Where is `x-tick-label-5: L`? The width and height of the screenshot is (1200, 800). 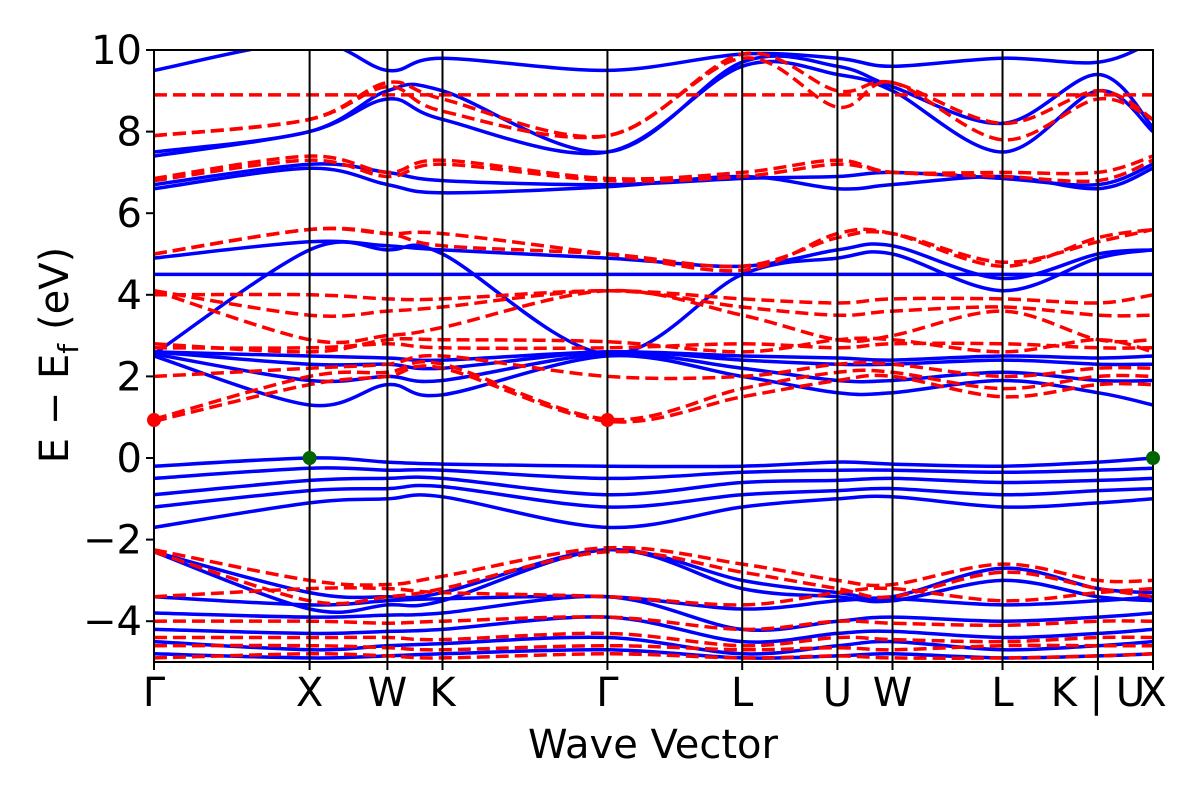 x-tick-label-5: L is located at coordinates (742, 693).